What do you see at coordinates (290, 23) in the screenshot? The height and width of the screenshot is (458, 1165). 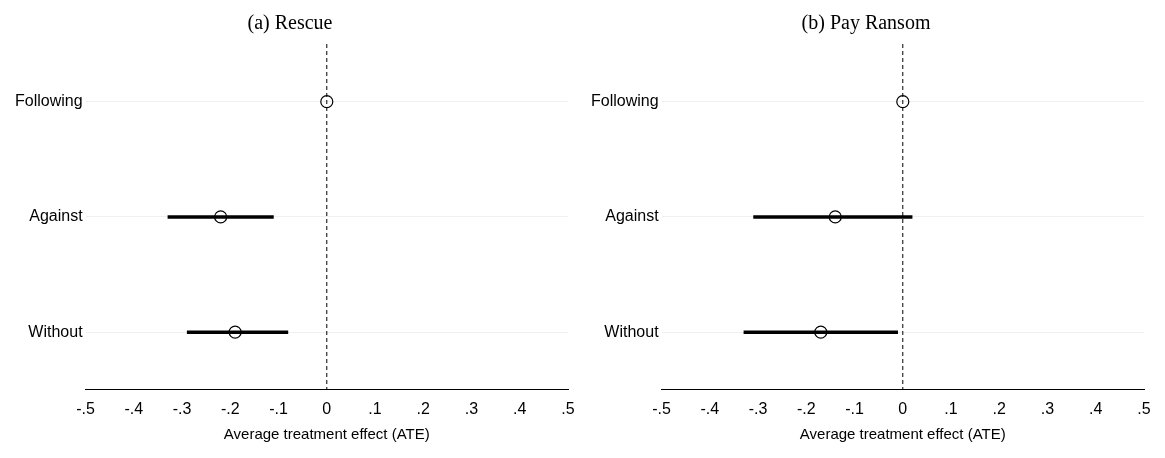 I see `chart-title: (a) Rescue` at bounding box center [290, 23].